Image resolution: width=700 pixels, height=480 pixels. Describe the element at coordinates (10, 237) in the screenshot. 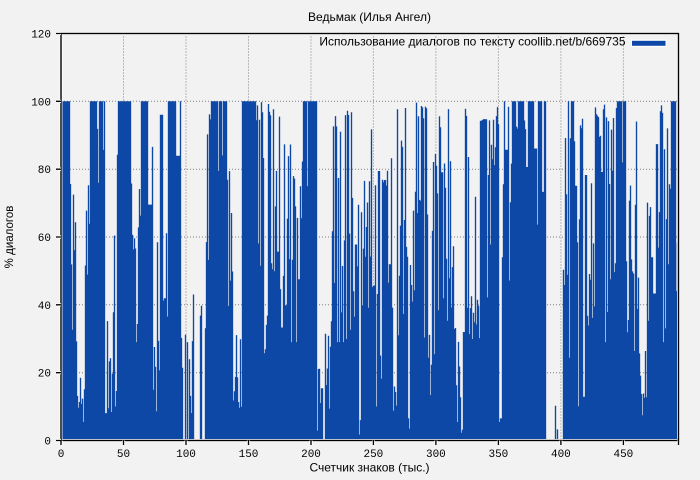

I see `svg-text: % диалогов` at that location.